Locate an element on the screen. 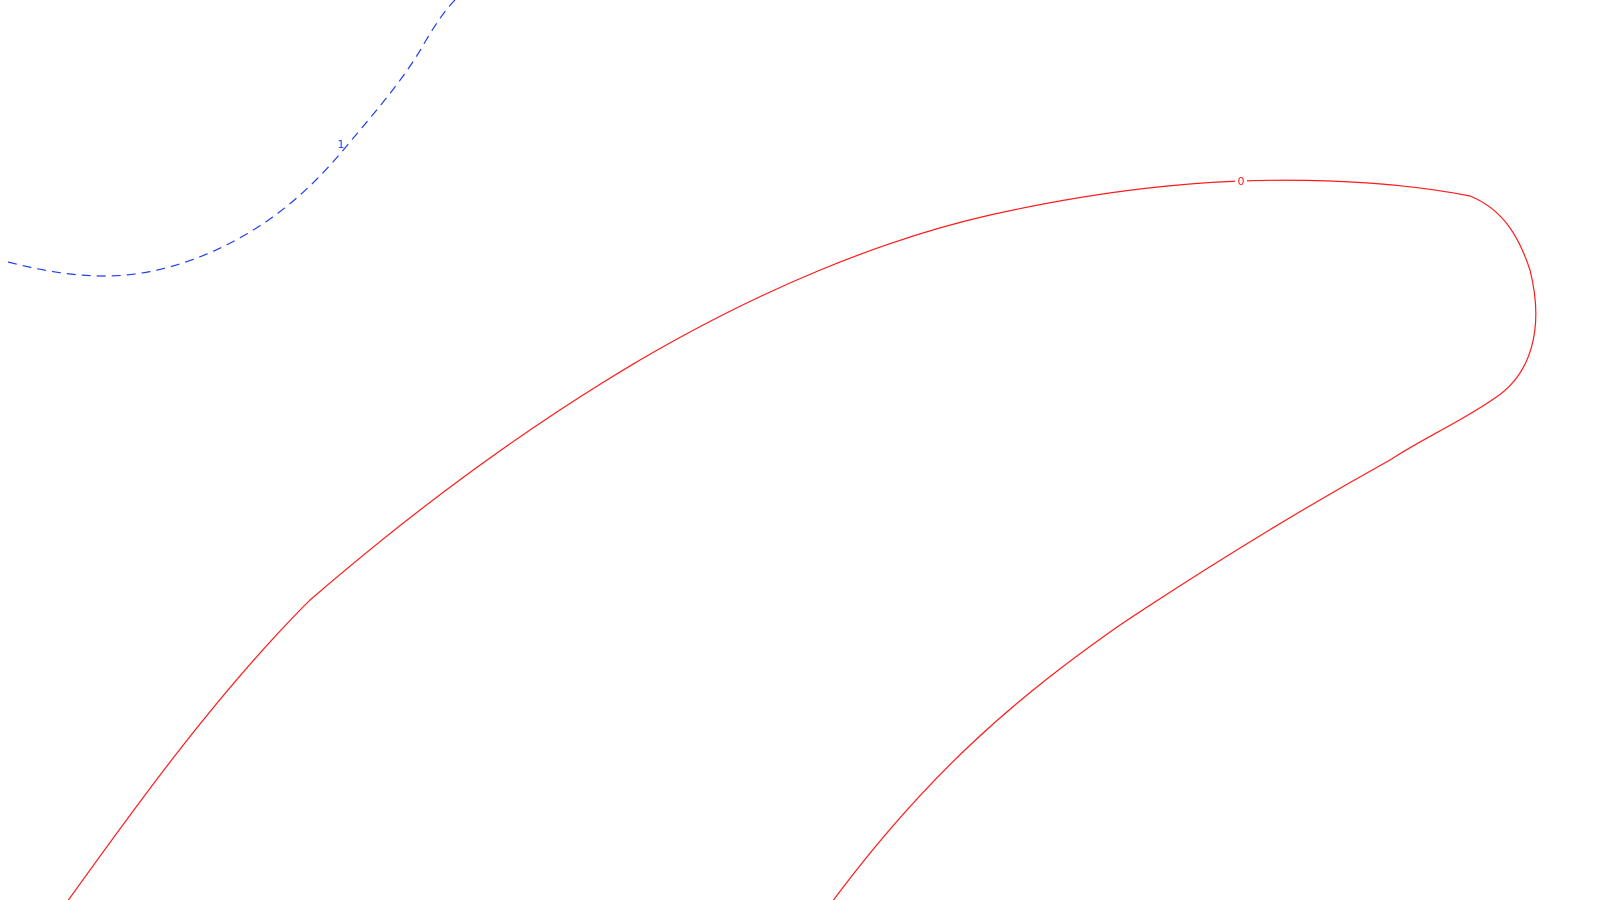 The image size is (1600, 900). contour-label-level-1: 1 is located at coordinates (341, 144).